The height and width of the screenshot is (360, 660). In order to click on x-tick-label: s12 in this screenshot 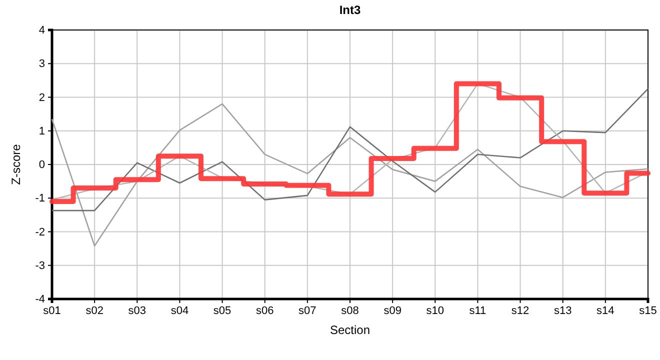, I will do `click(520, 310)`.